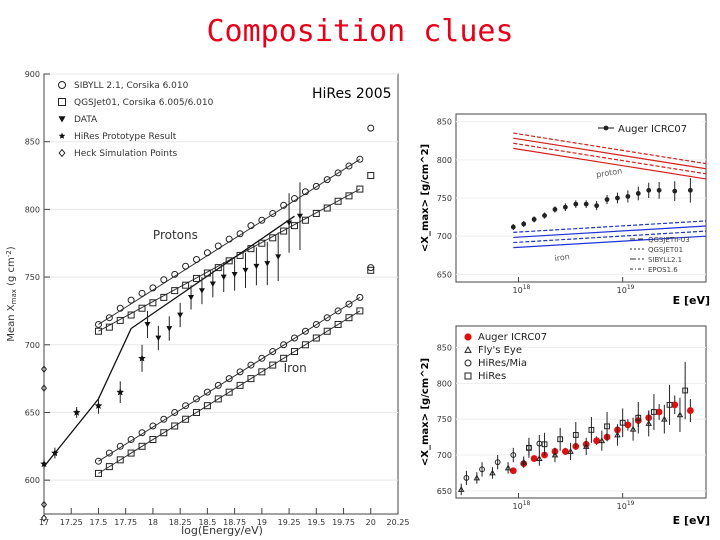 Image resolution: width=720 pixels, height=540 pixels. I want to click on iron-band-line, so click(610, 232).